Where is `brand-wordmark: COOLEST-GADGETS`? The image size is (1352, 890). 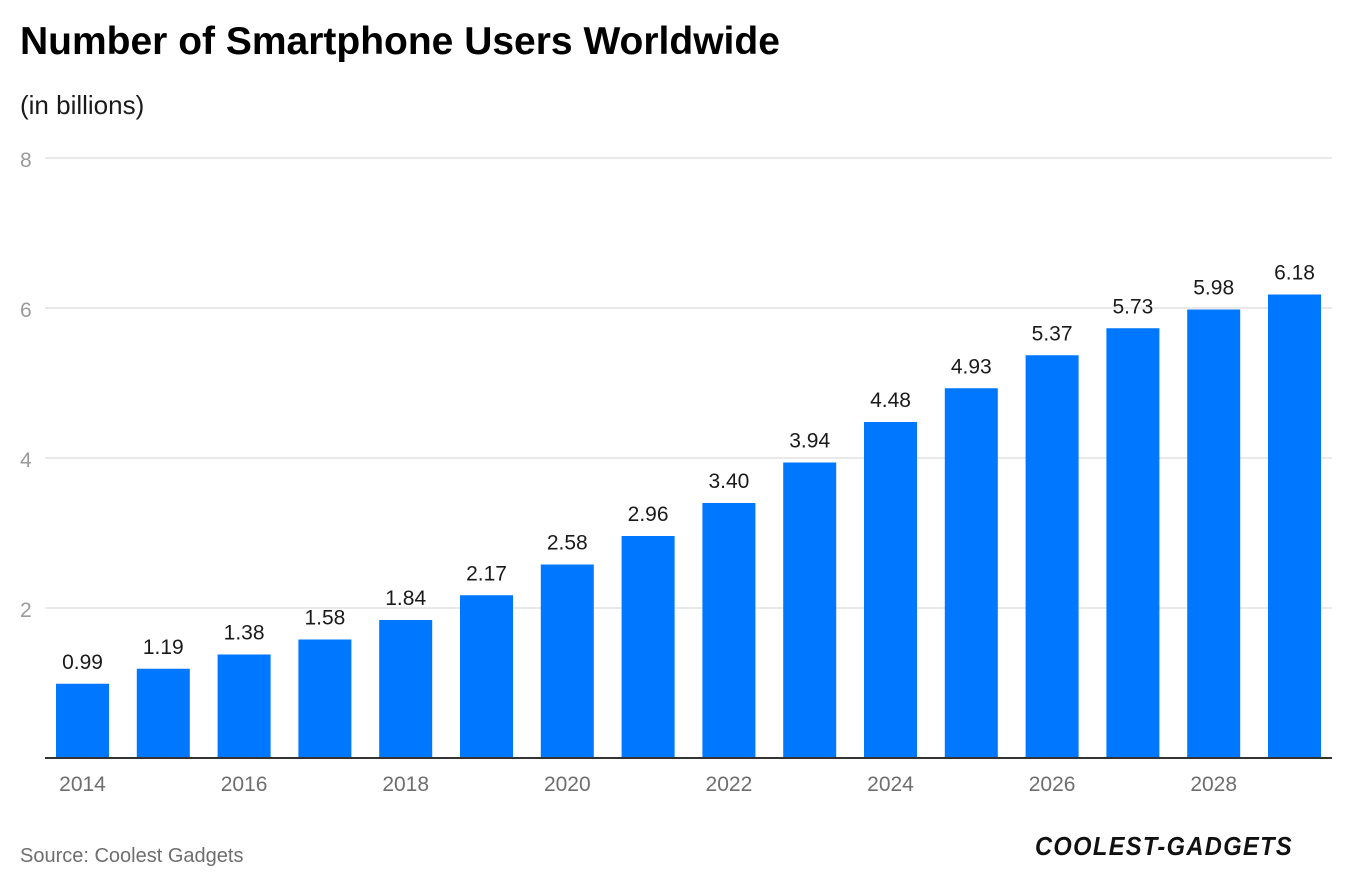 brand-wordmark: COOLEST-GADGETS is located at coordinates (1164, 846).